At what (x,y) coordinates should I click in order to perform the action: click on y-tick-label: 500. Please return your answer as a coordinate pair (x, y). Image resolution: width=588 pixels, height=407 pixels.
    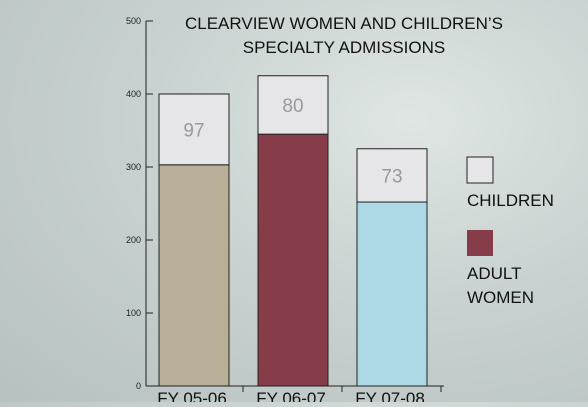
    Looking at the image, I should click on (133, 21).